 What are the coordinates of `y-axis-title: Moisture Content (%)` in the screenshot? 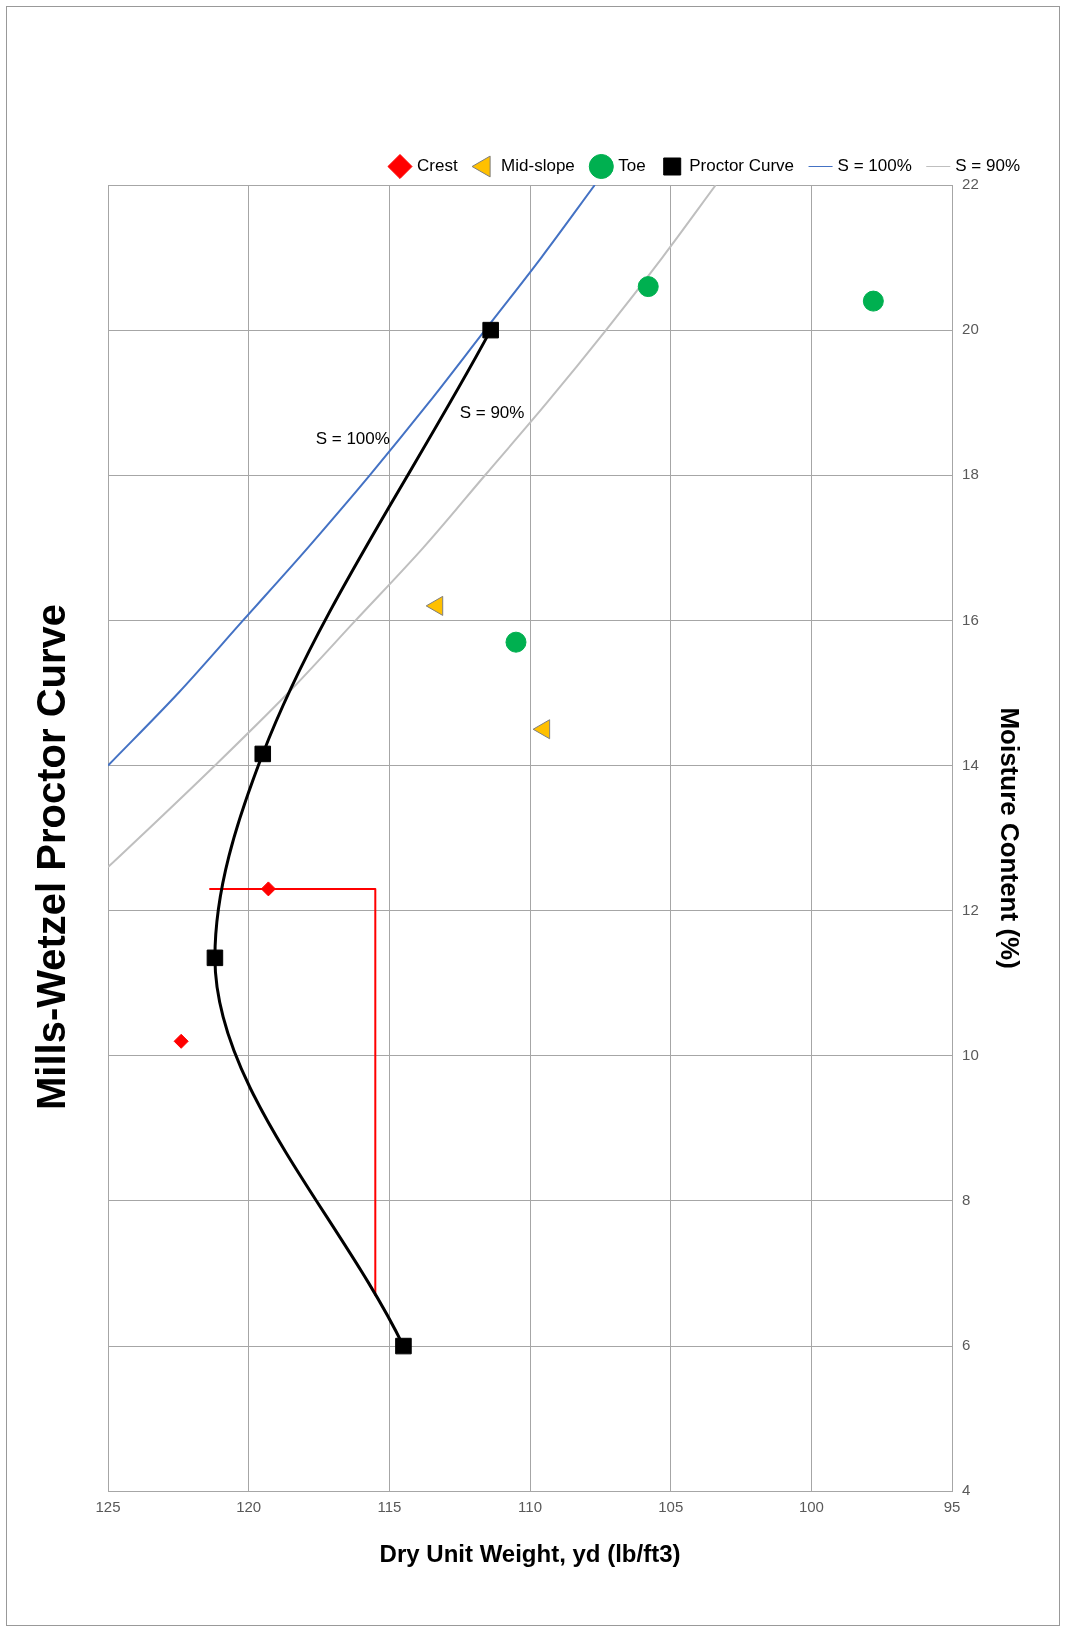 It's located at (1010, 838).